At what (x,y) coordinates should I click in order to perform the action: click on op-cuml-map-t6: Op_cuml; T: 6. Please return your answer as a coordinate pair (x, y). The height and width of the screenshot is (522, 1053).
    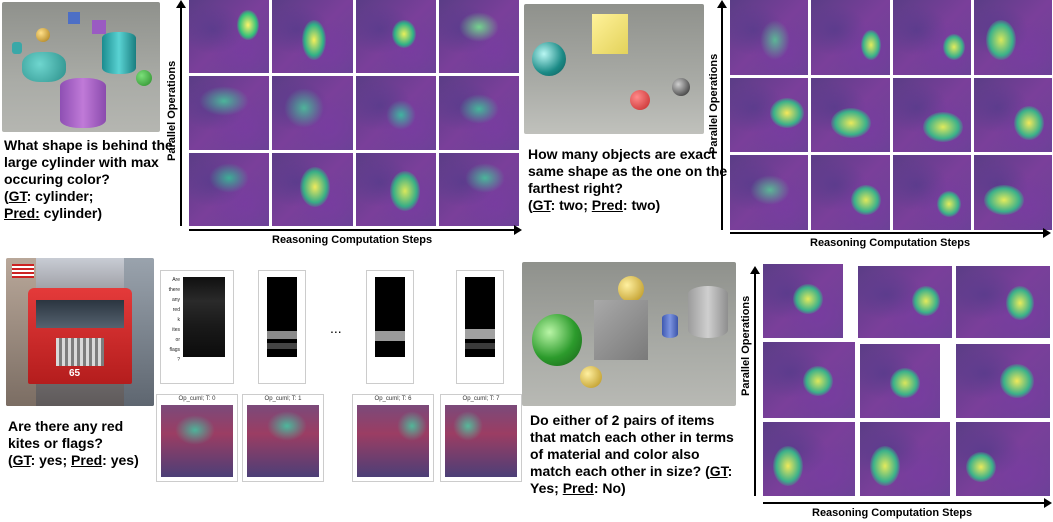
    Looking at the image, I should click on (393, 438).